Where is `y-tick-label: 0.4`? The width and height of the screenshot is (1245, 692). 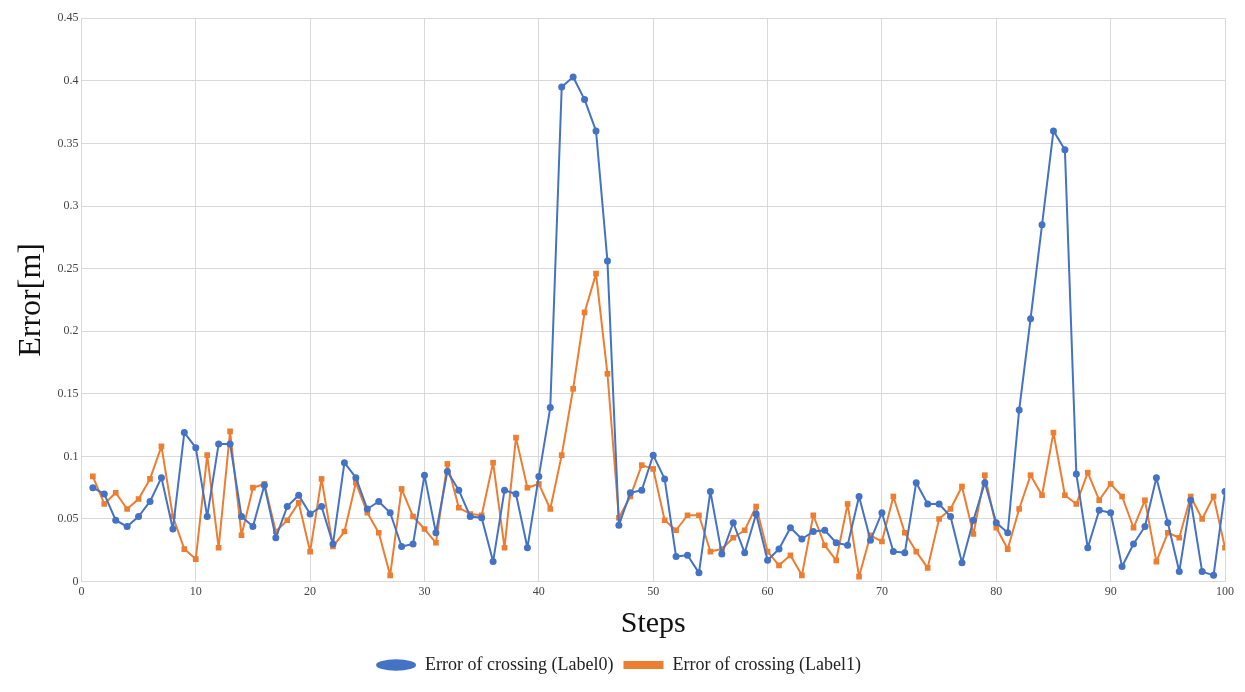 y-tick-label: 0.4 is located at coordinates (71, 79).